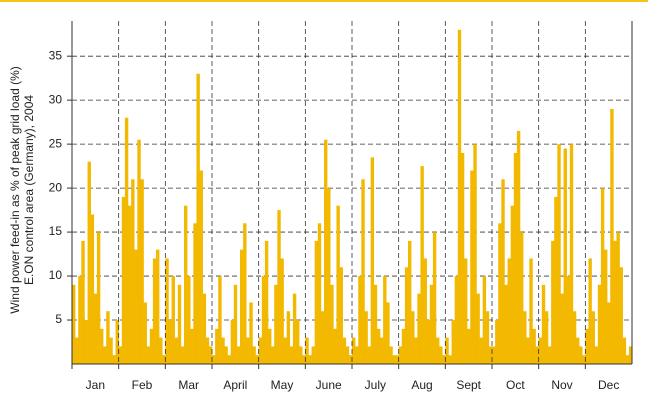 The image size is (648, 400). Describe the element at coordinates (56, 55) in the screenshot. I see `y-tick-label: 35` at that location.